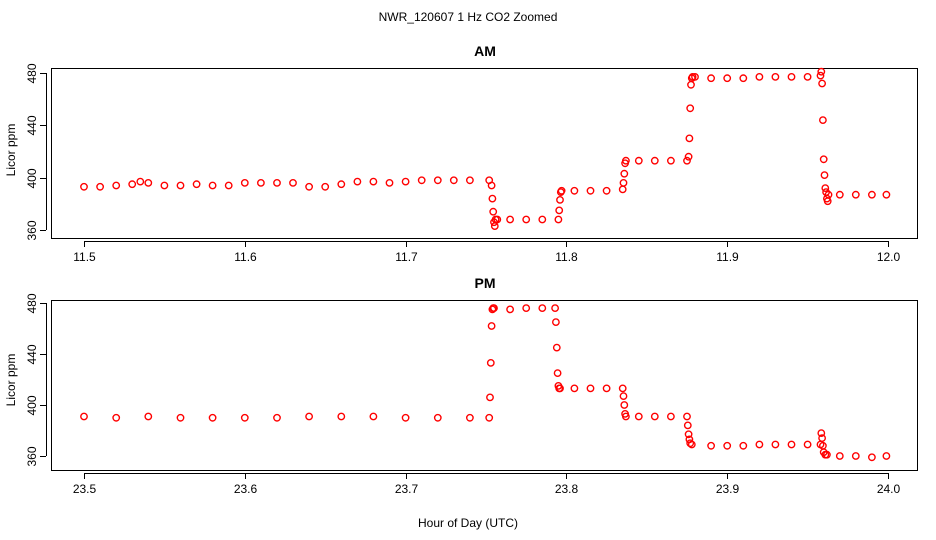 This screenshot has width=936, height=540. I want to click on chart-am-y-tick-label: 360, so click(32, 230).